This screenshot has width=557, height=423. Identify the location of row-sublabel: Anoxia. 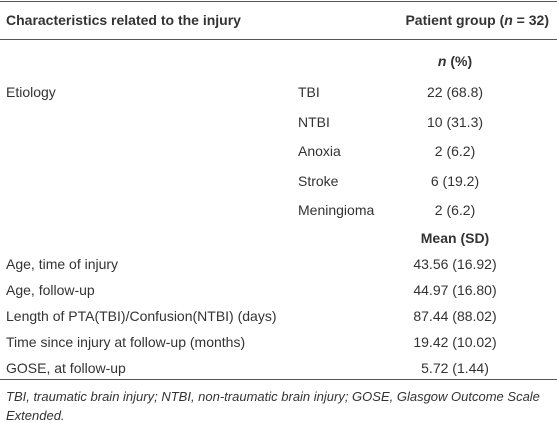
(319, 151).